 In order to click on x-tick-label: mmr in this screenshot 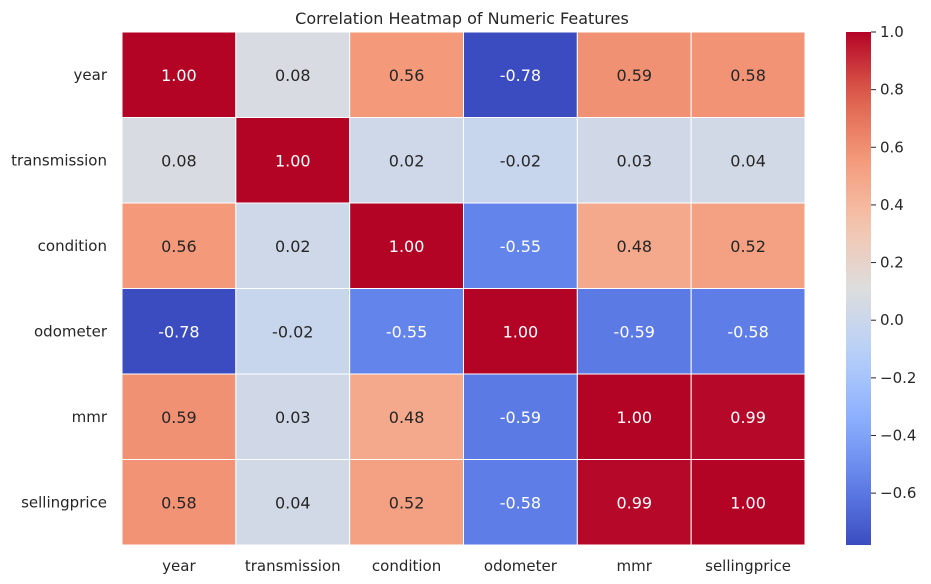, I will do `click(635, 566)`.